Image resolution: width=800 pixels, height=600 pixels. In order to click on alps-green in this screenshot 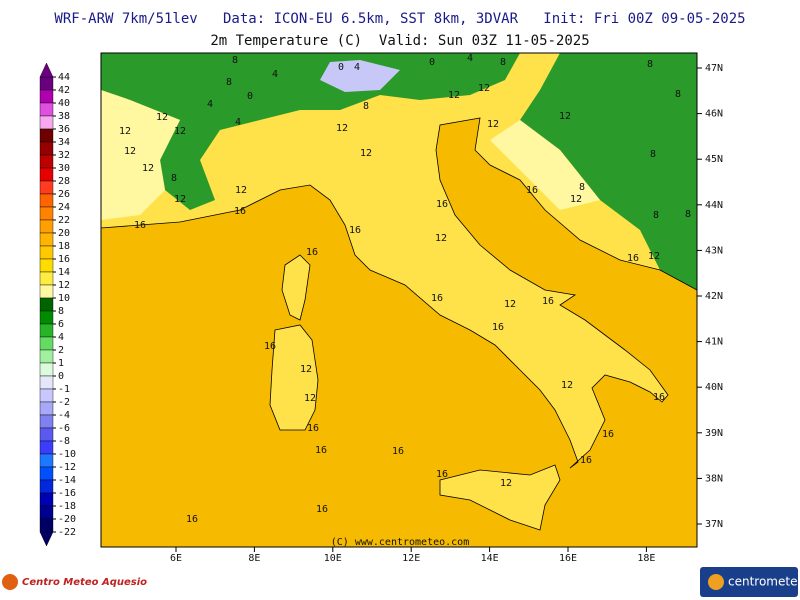, I will do `click(310, 131)`.